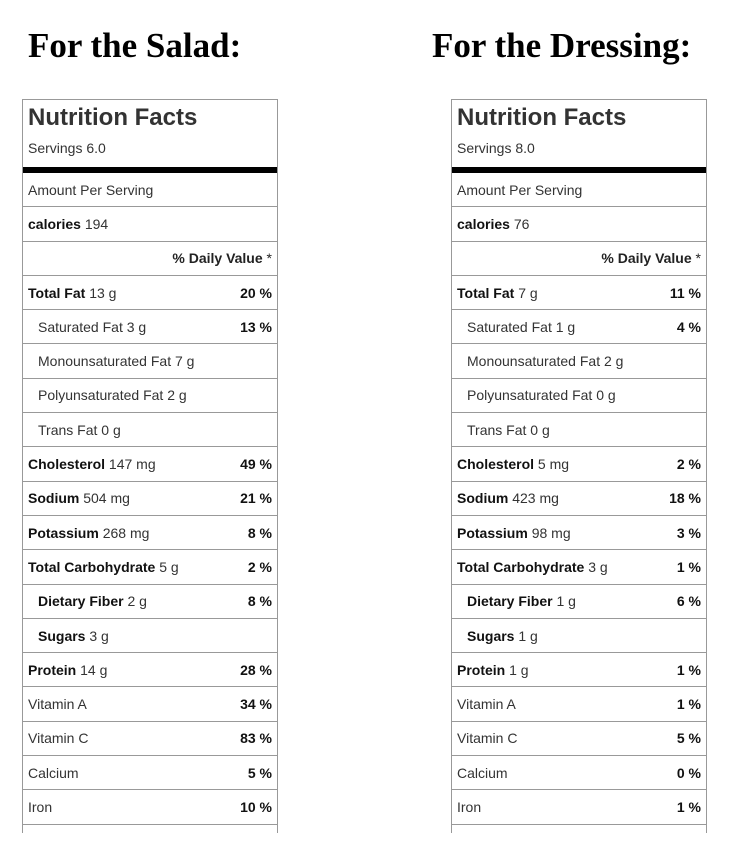 This screenshot has width=740, height=861. I want to click on nutrient-daily-value: 3 %, so click(688, 532).